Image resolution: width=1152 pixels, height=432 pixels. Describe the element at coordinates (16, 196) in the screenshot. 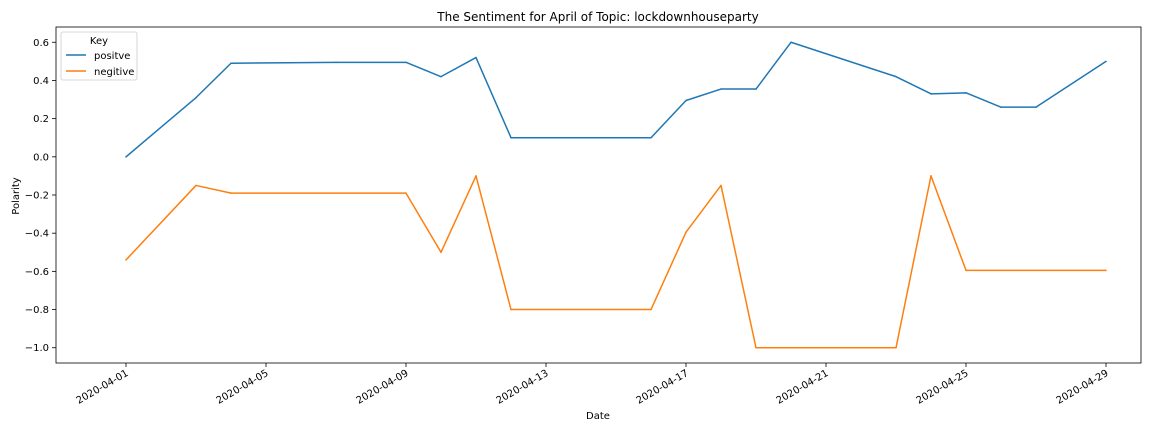

I see `y-axis-title: Polarity` at that location.